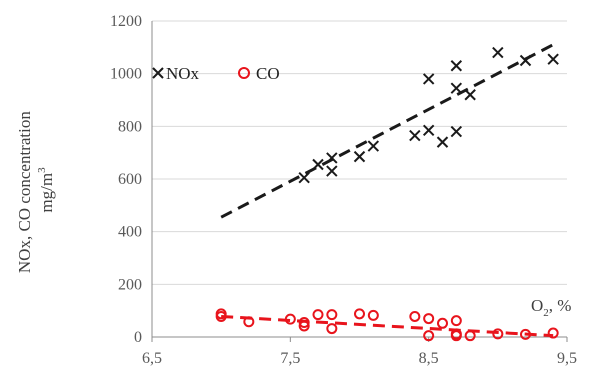 This screenshot has width=593, height=376. I want to click on legend: NOx CO, so click(216, 73).